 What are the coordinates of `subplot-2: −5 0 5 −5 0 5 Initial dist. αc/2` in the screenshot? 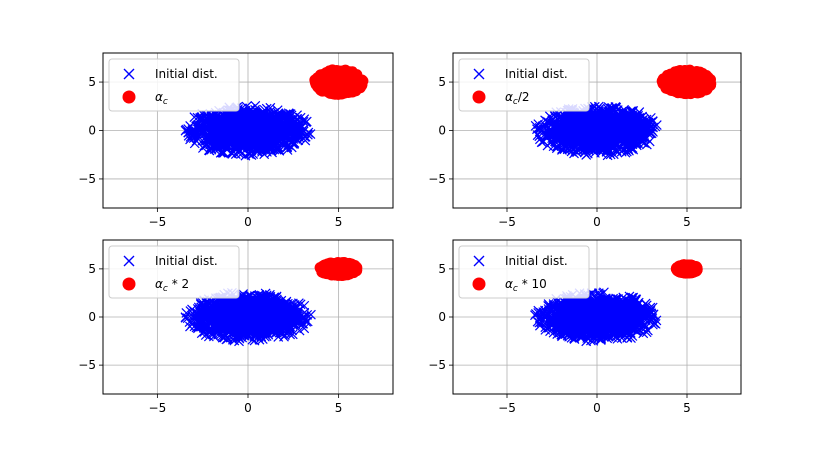 It's located at (585, 140).